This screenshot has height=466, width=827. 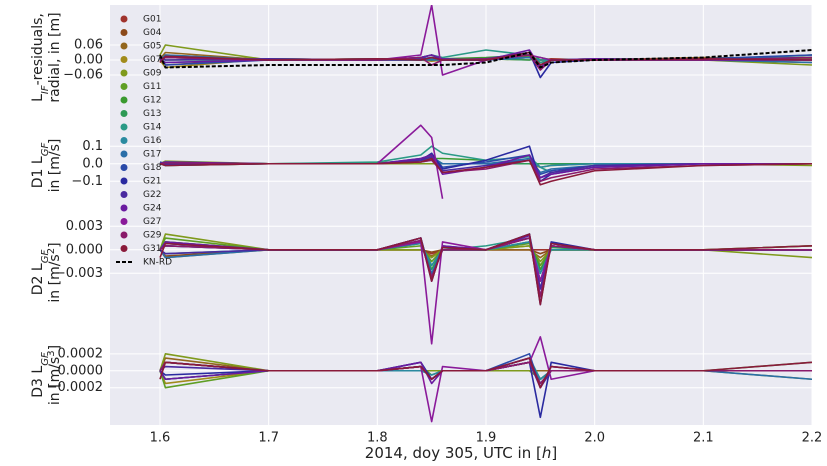 I want to click on x-label-part: h, so click(x=547, y=453).